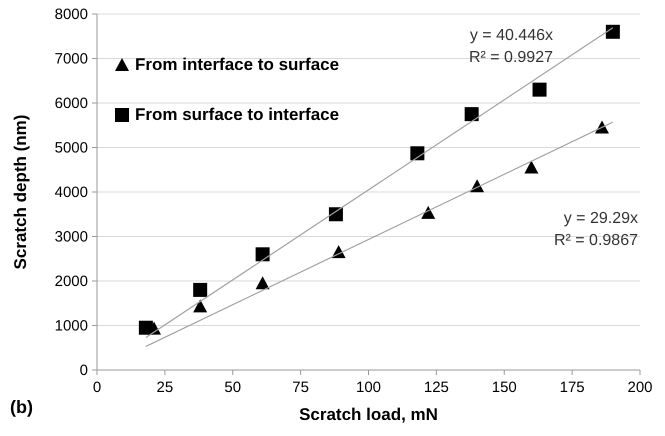 This screenshot has width=665, height=436. I want to click on x-axis-title: Scratch load, mN, so click(368, 414).